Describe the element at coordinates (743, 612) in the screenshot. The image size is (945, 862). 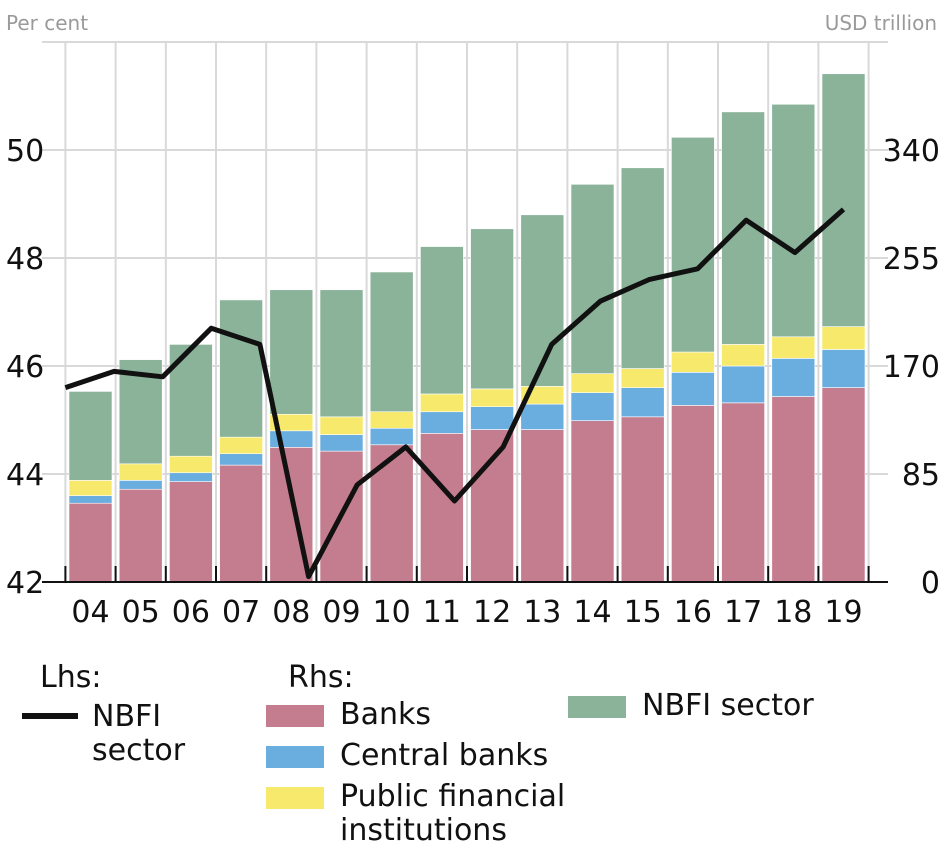
I see `x-tick-label: 17` at that location.